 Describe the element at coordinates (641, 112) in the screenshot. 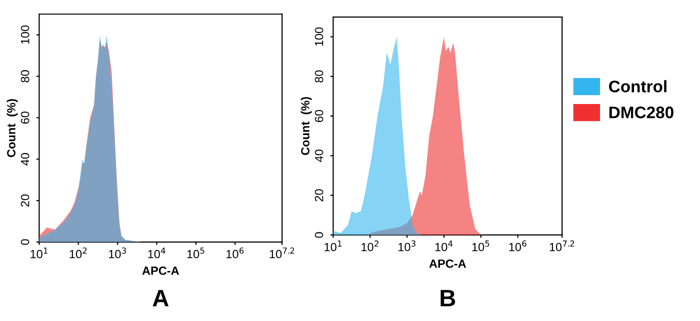

I see `legend-label: DMC280` at that location.